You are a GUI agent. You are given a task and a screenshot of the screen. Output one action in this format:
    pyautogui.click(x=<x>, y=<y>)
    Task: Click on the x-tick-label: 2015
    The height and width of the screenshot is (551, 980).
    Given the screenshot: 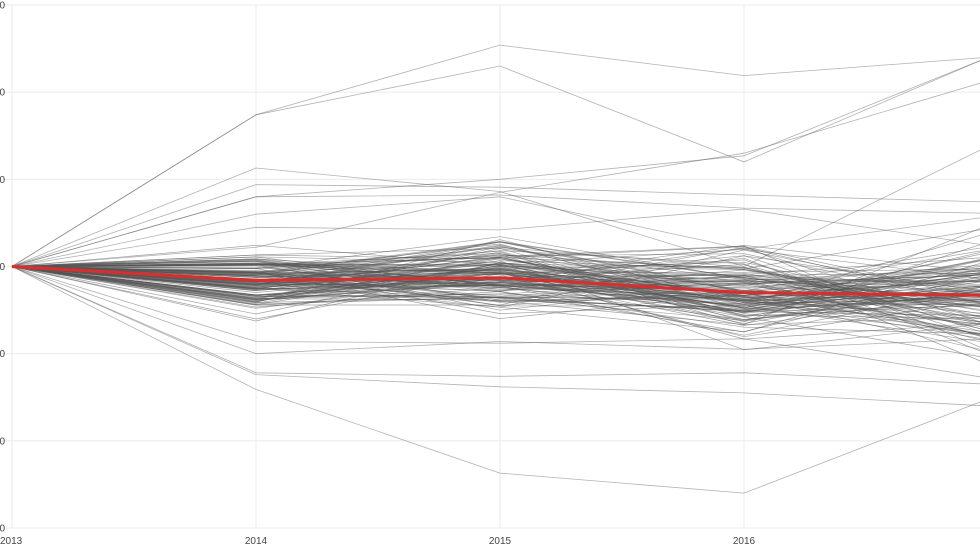 What is the action you would take?
    pyautogui.click(x=500, y=541)
    